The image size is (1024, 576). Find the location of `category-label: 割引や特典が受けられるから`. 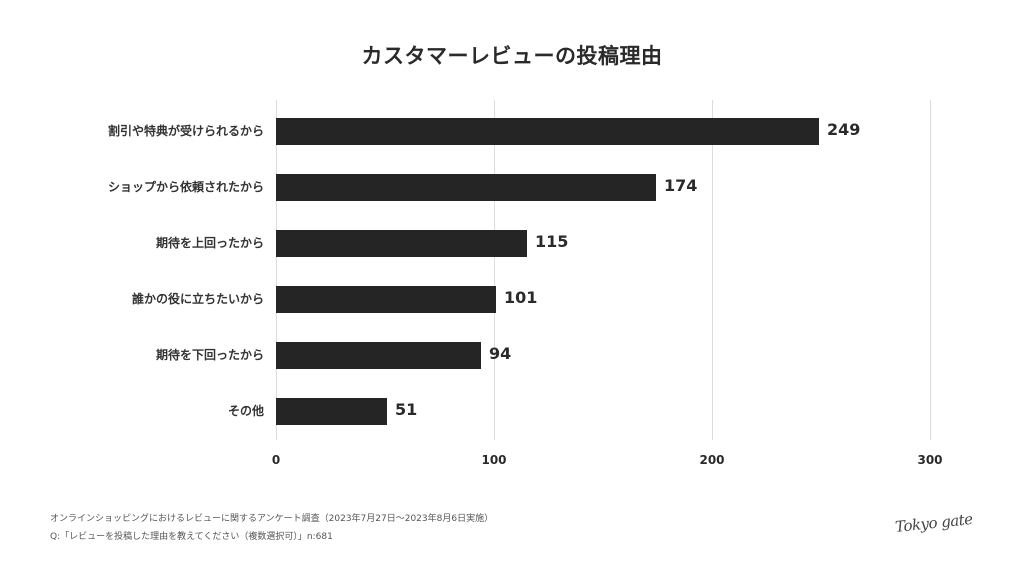

category-label: 割引や特典が受けられるから is located at coordinates (185, 131).